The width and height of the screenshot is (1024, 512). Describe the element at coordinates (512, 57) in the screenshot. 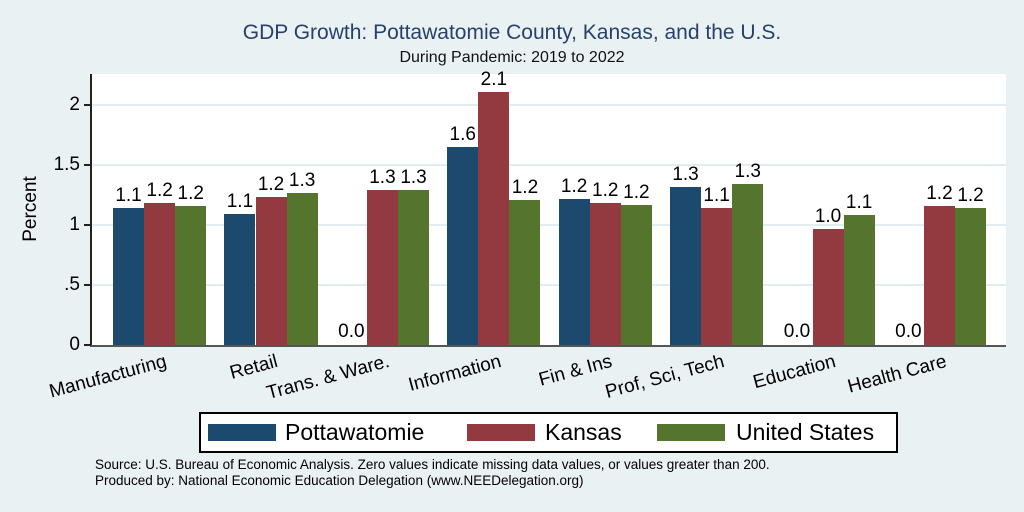

I see `chart-subtitle: During Pandemic: 2019 to 2022` at that location.